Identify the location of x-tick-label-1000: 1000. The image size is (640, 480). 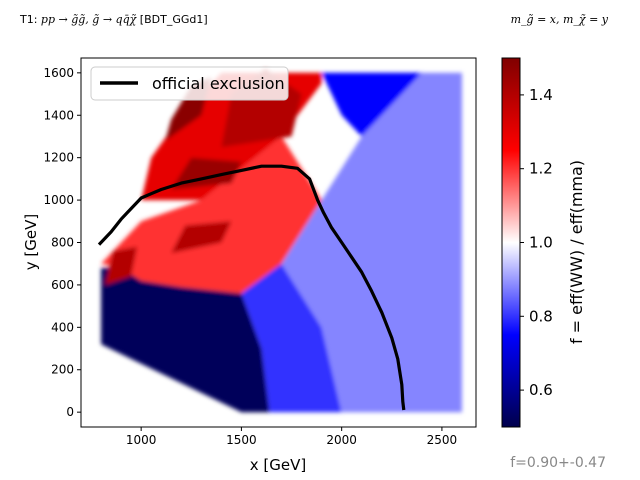
(141, 440).